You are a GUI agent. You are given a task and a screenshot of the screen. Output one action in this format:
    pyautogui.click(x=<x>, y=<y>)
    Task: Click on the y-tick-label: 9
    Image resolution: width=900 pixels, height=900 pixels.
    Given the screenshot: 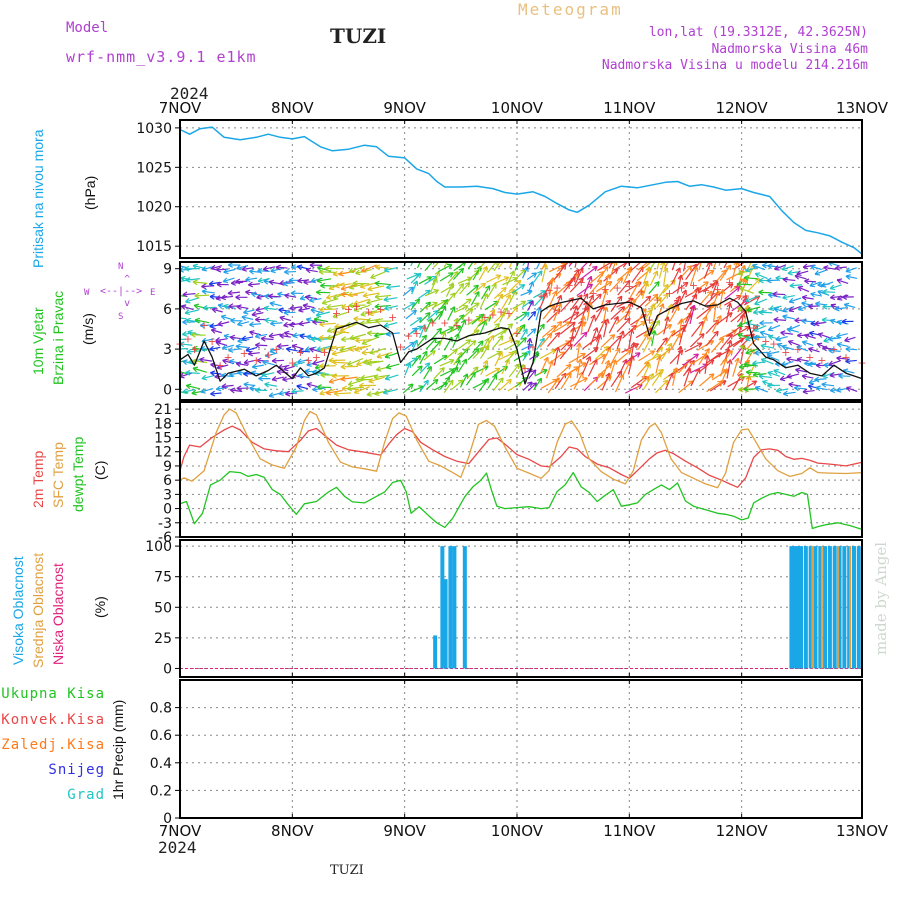 What is the action you would take?
    pyautogui.click(x=167, y=467)
    